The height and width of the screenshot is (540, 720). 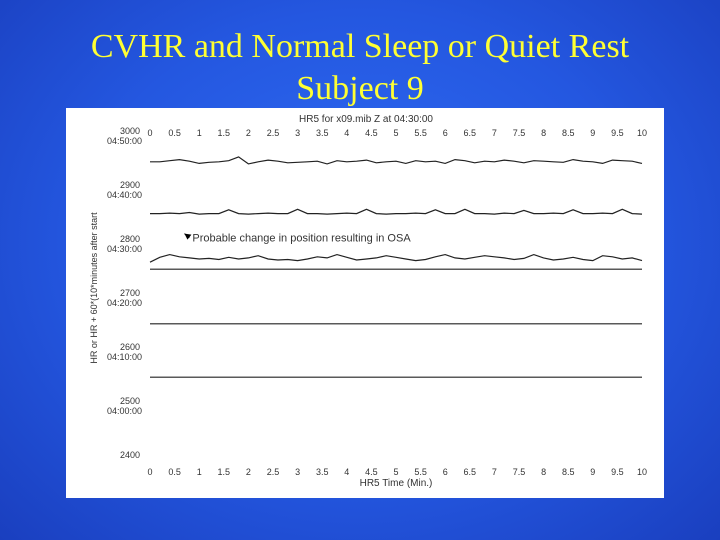 What do you see at coordinates (568, 472) in the screenshot?
I see `x-tick-label-bottom: 8.5` at bounding box center [568, 472].